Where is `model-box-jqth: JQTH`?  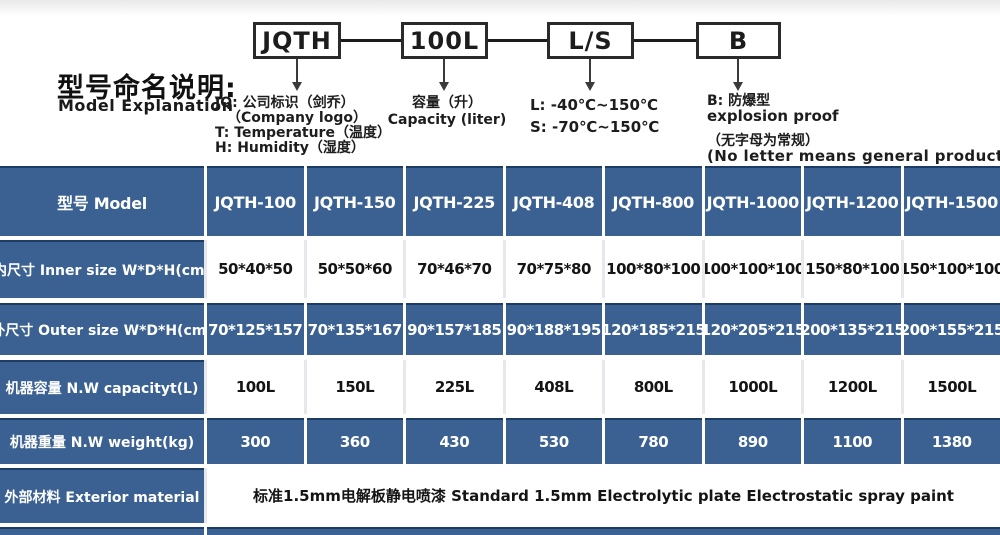
model-box-jqth: JQTH is located at coordinates (297, 40).